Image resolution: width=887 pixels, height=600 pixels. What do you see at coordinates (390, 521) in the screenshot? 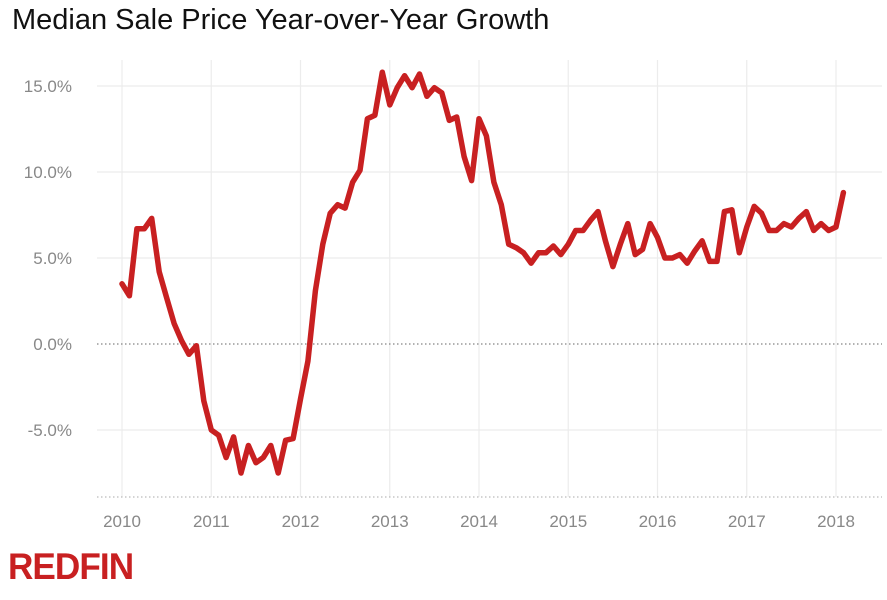
I see `x-tick-label: 2013` at bounding box center [390, 521].